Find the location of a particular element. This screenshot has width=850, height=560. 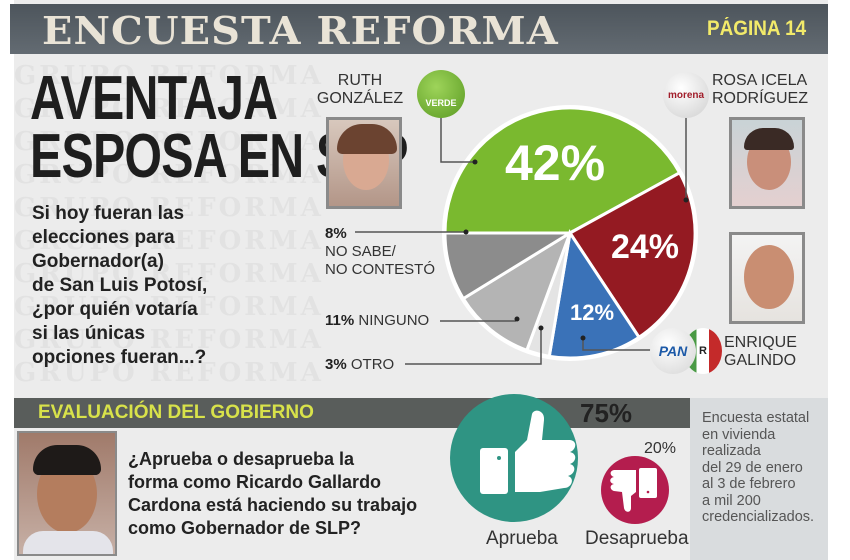

photo-ricardo-gallardo is located at coordinates (67, 493).